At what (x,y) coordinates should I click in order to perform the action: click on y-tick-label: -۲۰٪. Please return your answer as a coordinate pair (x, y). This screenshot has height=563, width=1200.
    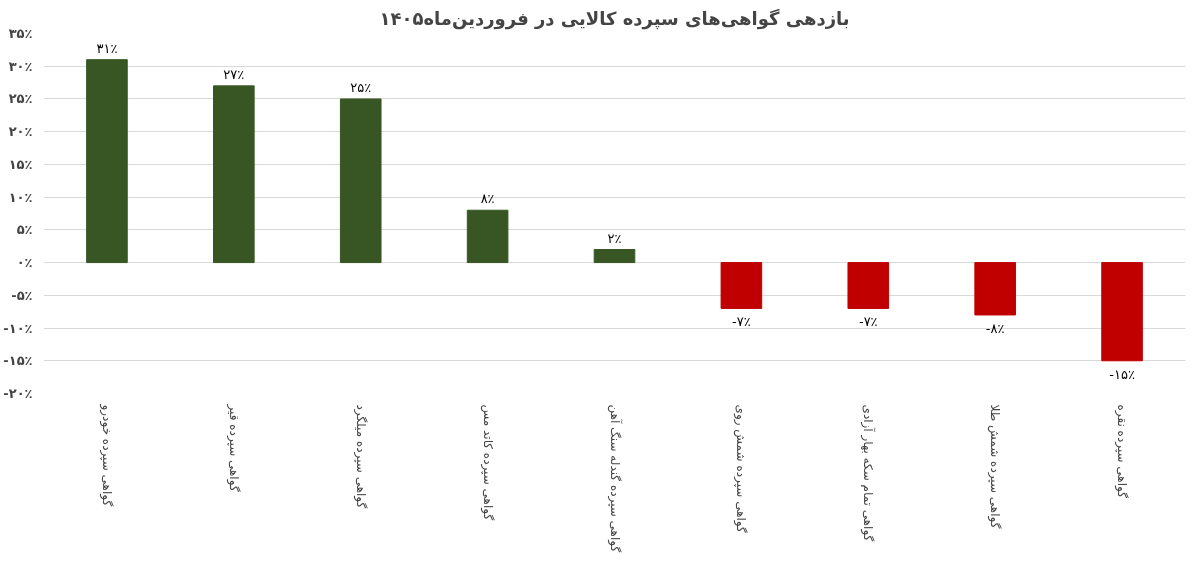
    Looking at the image, I should click on (18, 393).